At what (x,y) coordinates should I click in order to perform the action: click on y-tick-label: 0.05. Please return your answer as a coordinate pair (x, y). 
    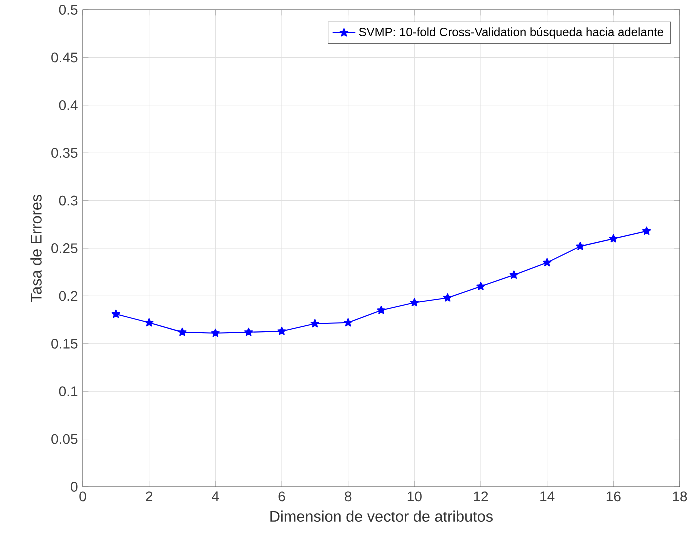
    Looking at the image, I should click on (65, 439).